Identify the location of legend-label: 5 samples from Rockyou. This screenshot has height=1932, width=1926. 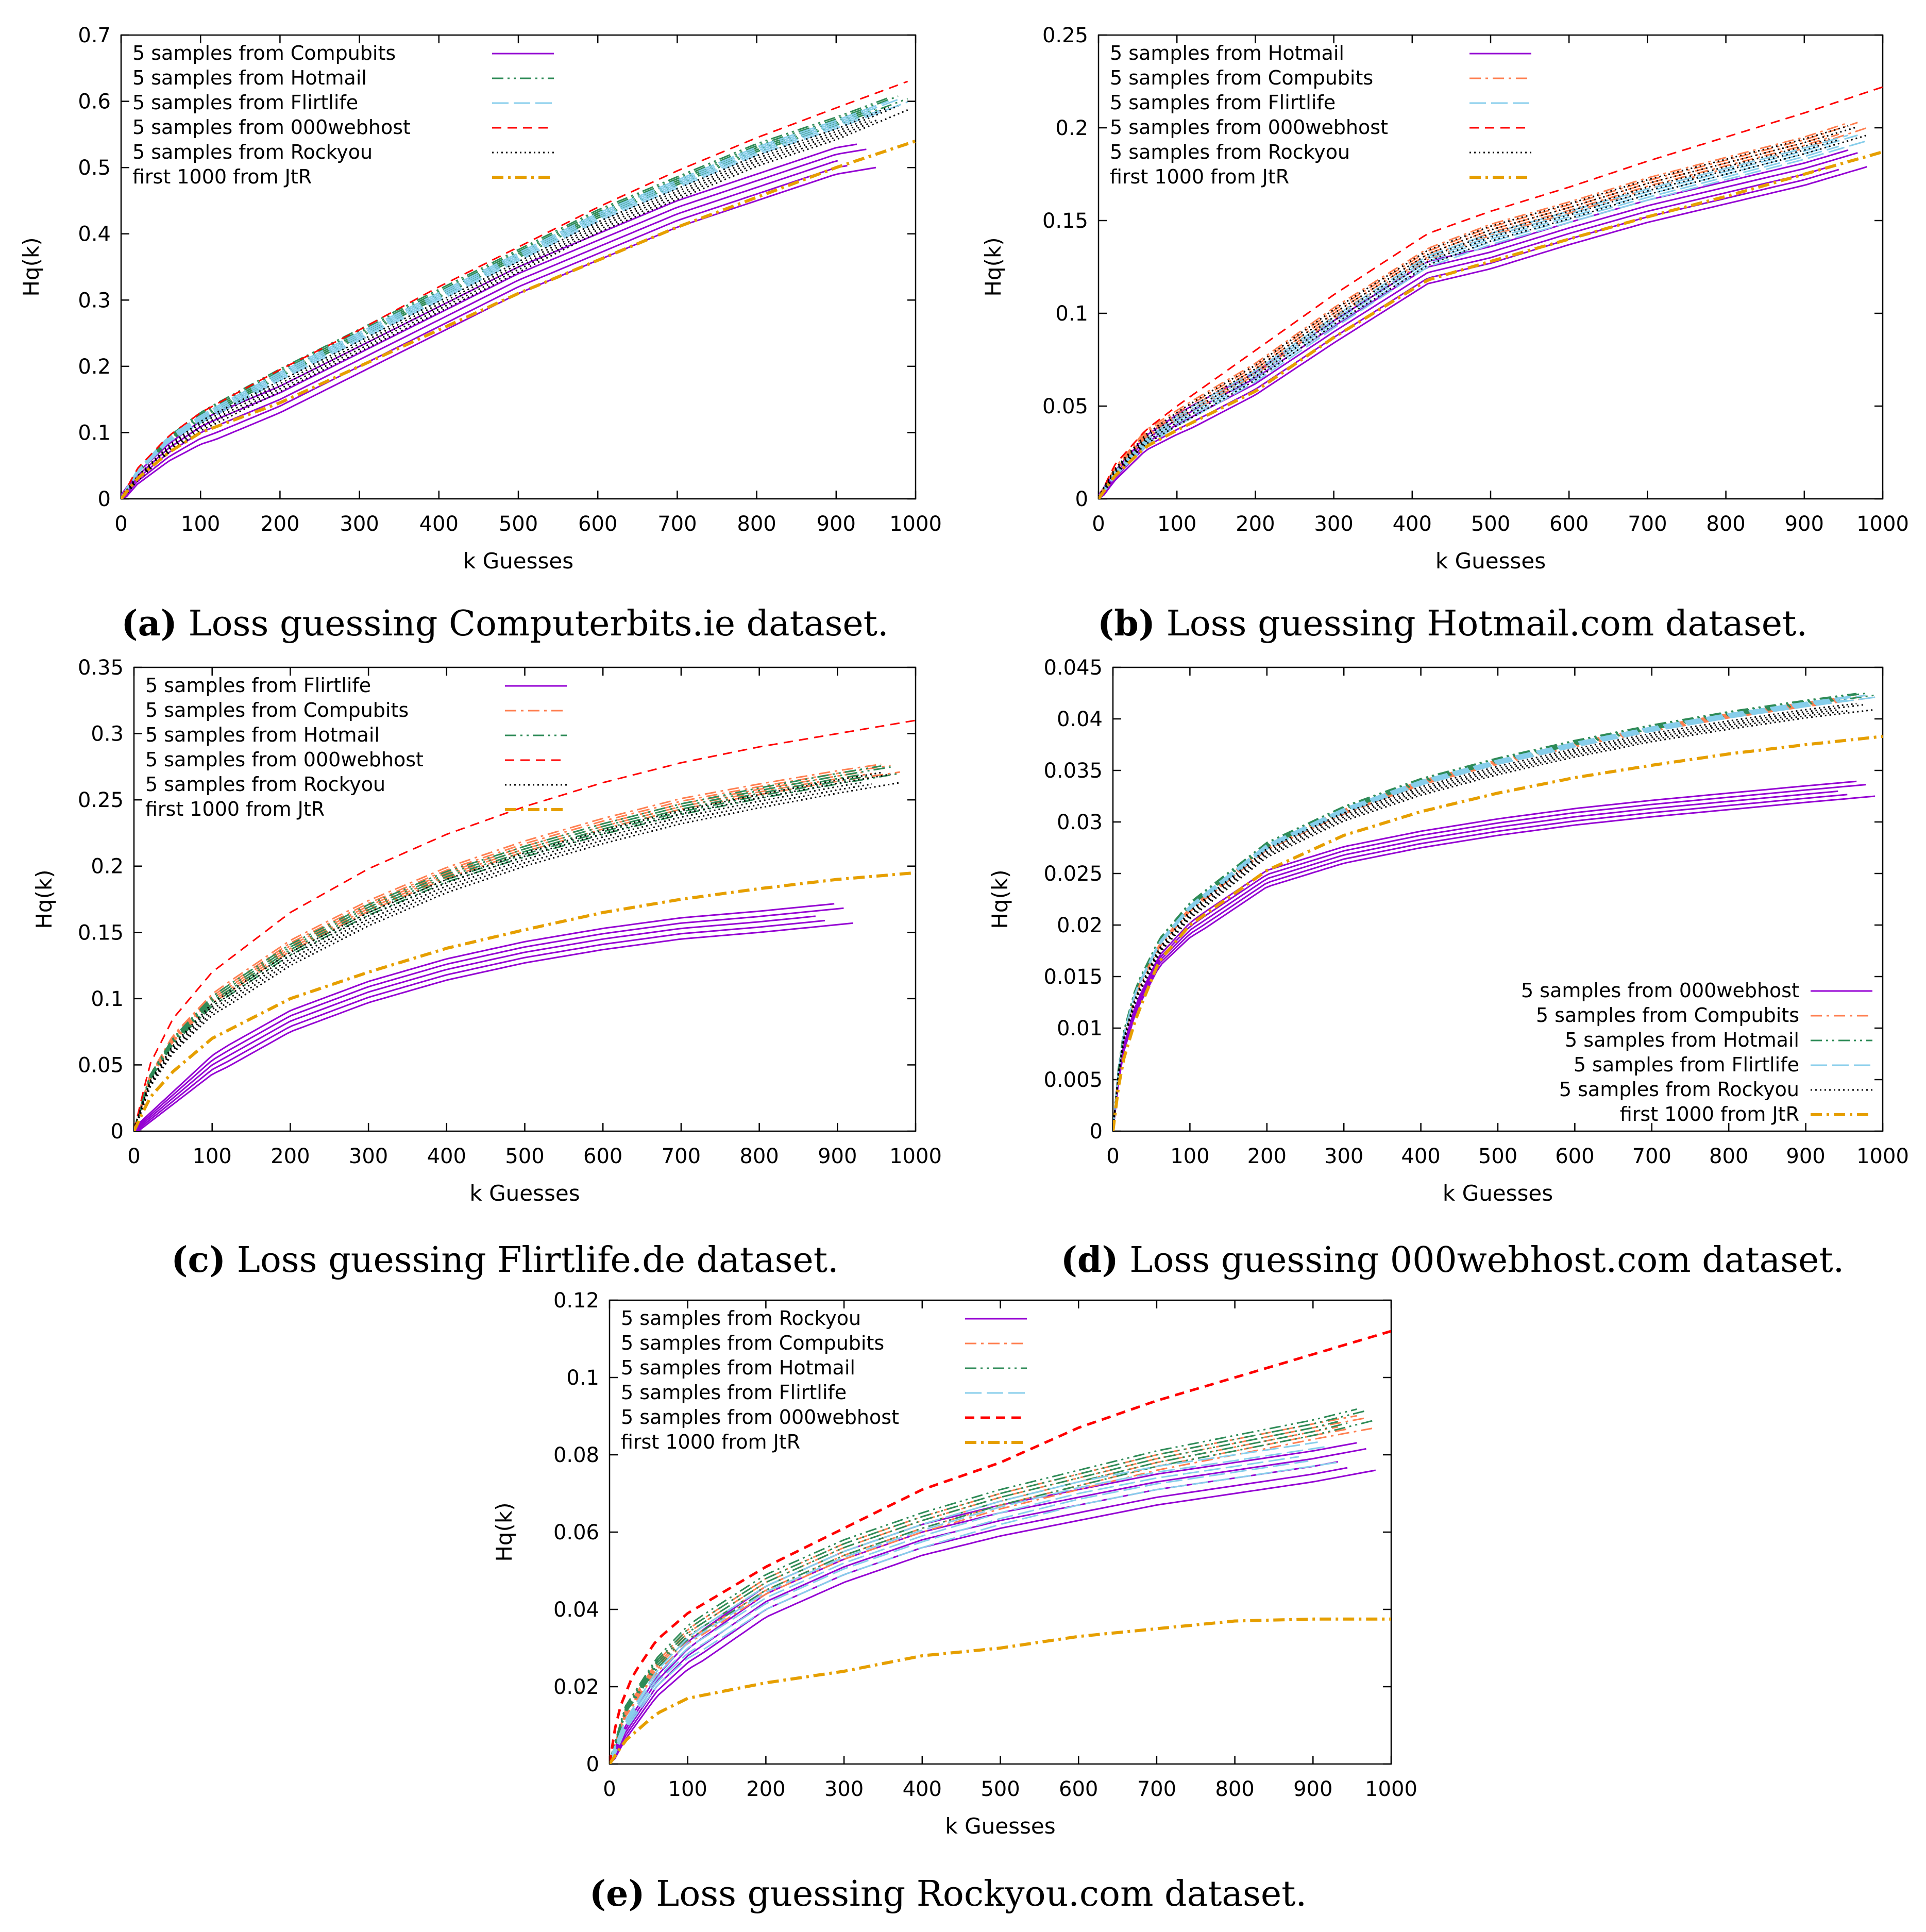
(741, 1319).